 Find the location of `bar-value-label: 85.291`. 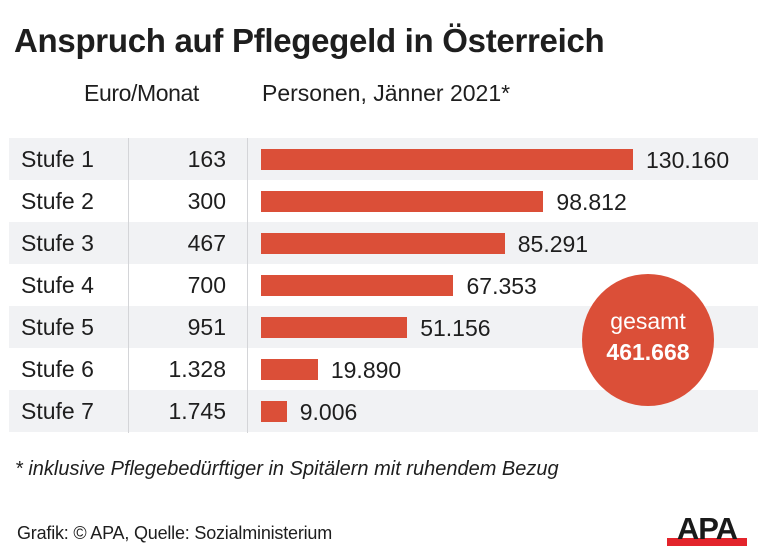

bar-value-label: 85.291 is located at coordinates (553, 244).